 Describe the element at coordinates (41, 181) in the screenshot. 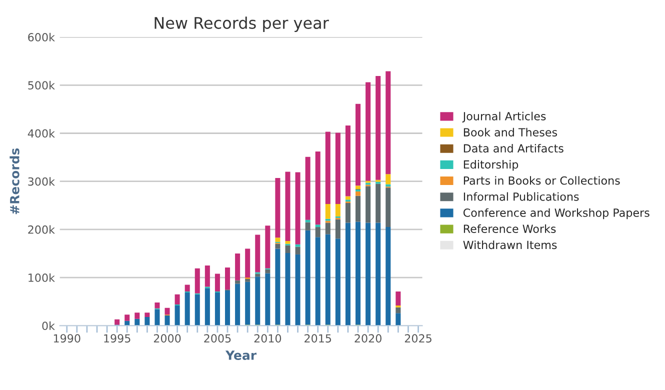

I see `y-tick-label: 300k` at that location.